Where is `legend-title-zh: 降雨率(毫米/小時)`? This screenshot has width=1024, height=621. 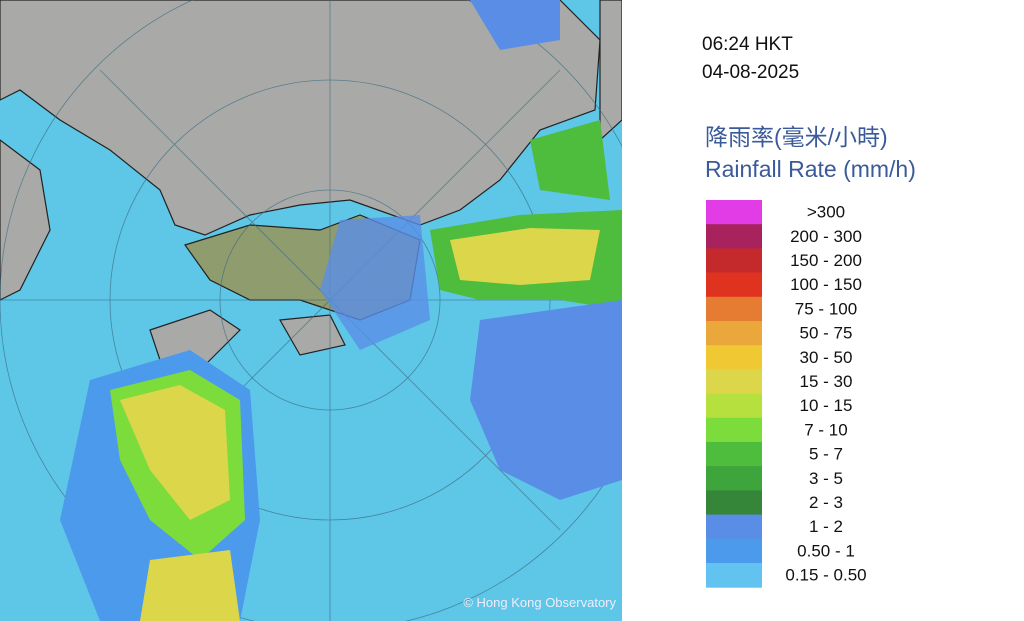
legend-title-zh: 降雨率(毫米/小時) is located at coordinates (796, 137).